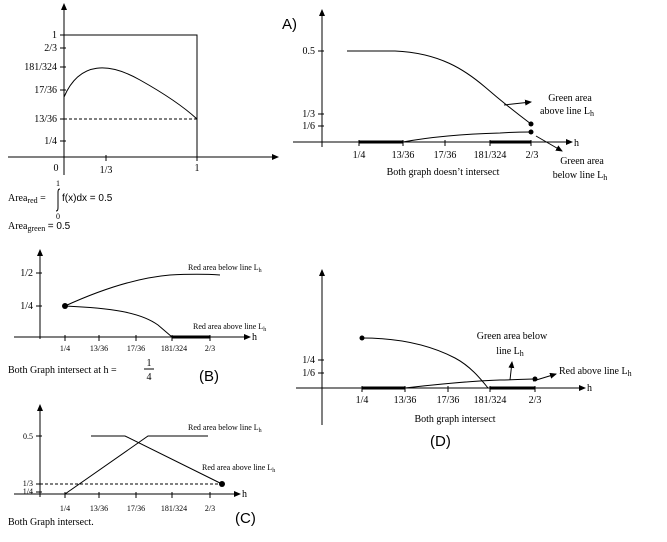  Describe the element at coordinates (149, 363) in the screenshot. I see `frac-numerator: 1` at that location.